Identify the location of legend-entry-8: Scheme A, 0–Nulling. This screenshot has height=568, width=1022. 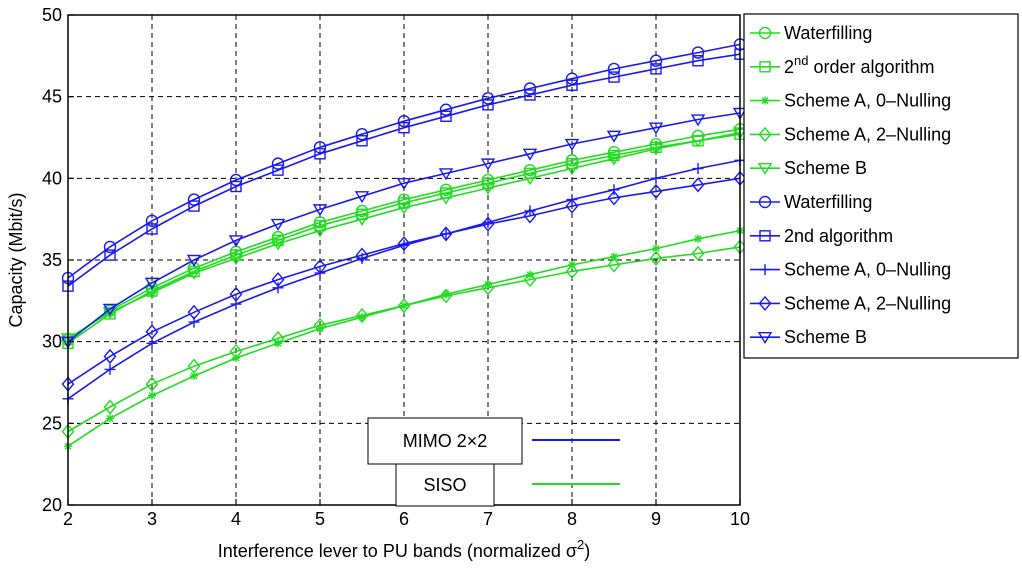
(850, 270).